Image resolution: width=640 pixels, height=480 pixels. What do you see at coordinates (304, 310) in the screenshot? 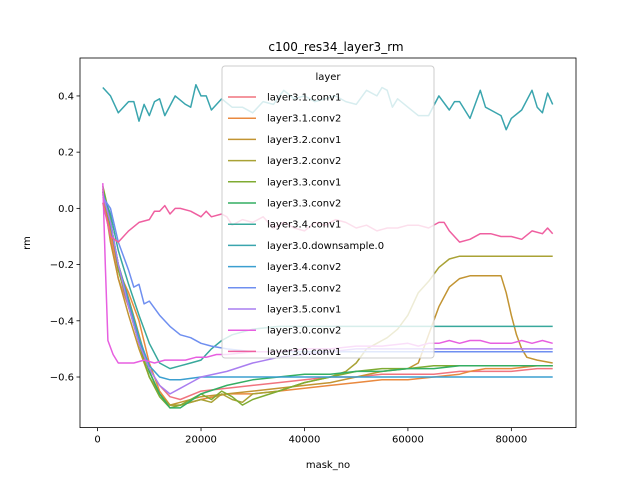
I see `legend-entry-label: layer3.5.conv1` at bounding box center [304, 310].